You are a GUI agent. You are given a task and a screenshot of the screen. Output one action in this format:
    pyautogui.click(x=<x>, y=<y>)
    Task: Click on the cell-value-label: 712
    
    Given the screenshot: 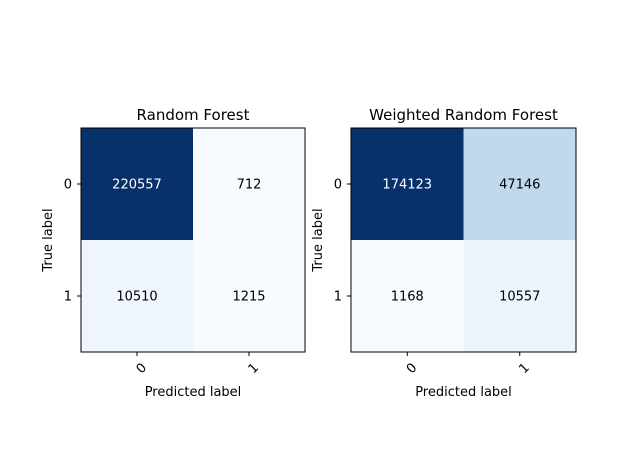 What is the action you would take?
    pyautogui.click(x=249, y=185)
    